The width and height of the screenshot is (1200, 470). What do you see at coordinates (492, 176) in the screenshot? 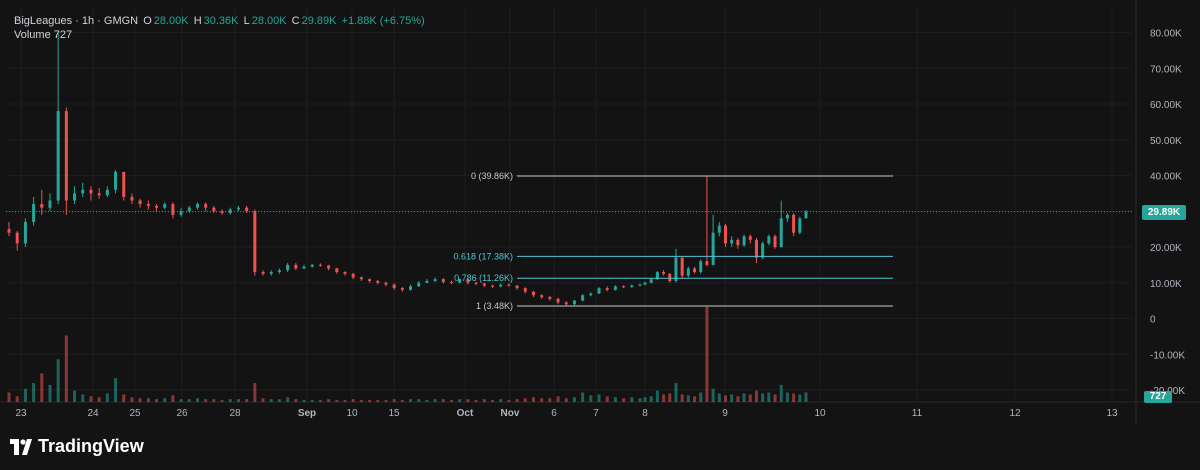
I see `fib-level-label: 0 (39.86K)` at bounding box center [492, 176].